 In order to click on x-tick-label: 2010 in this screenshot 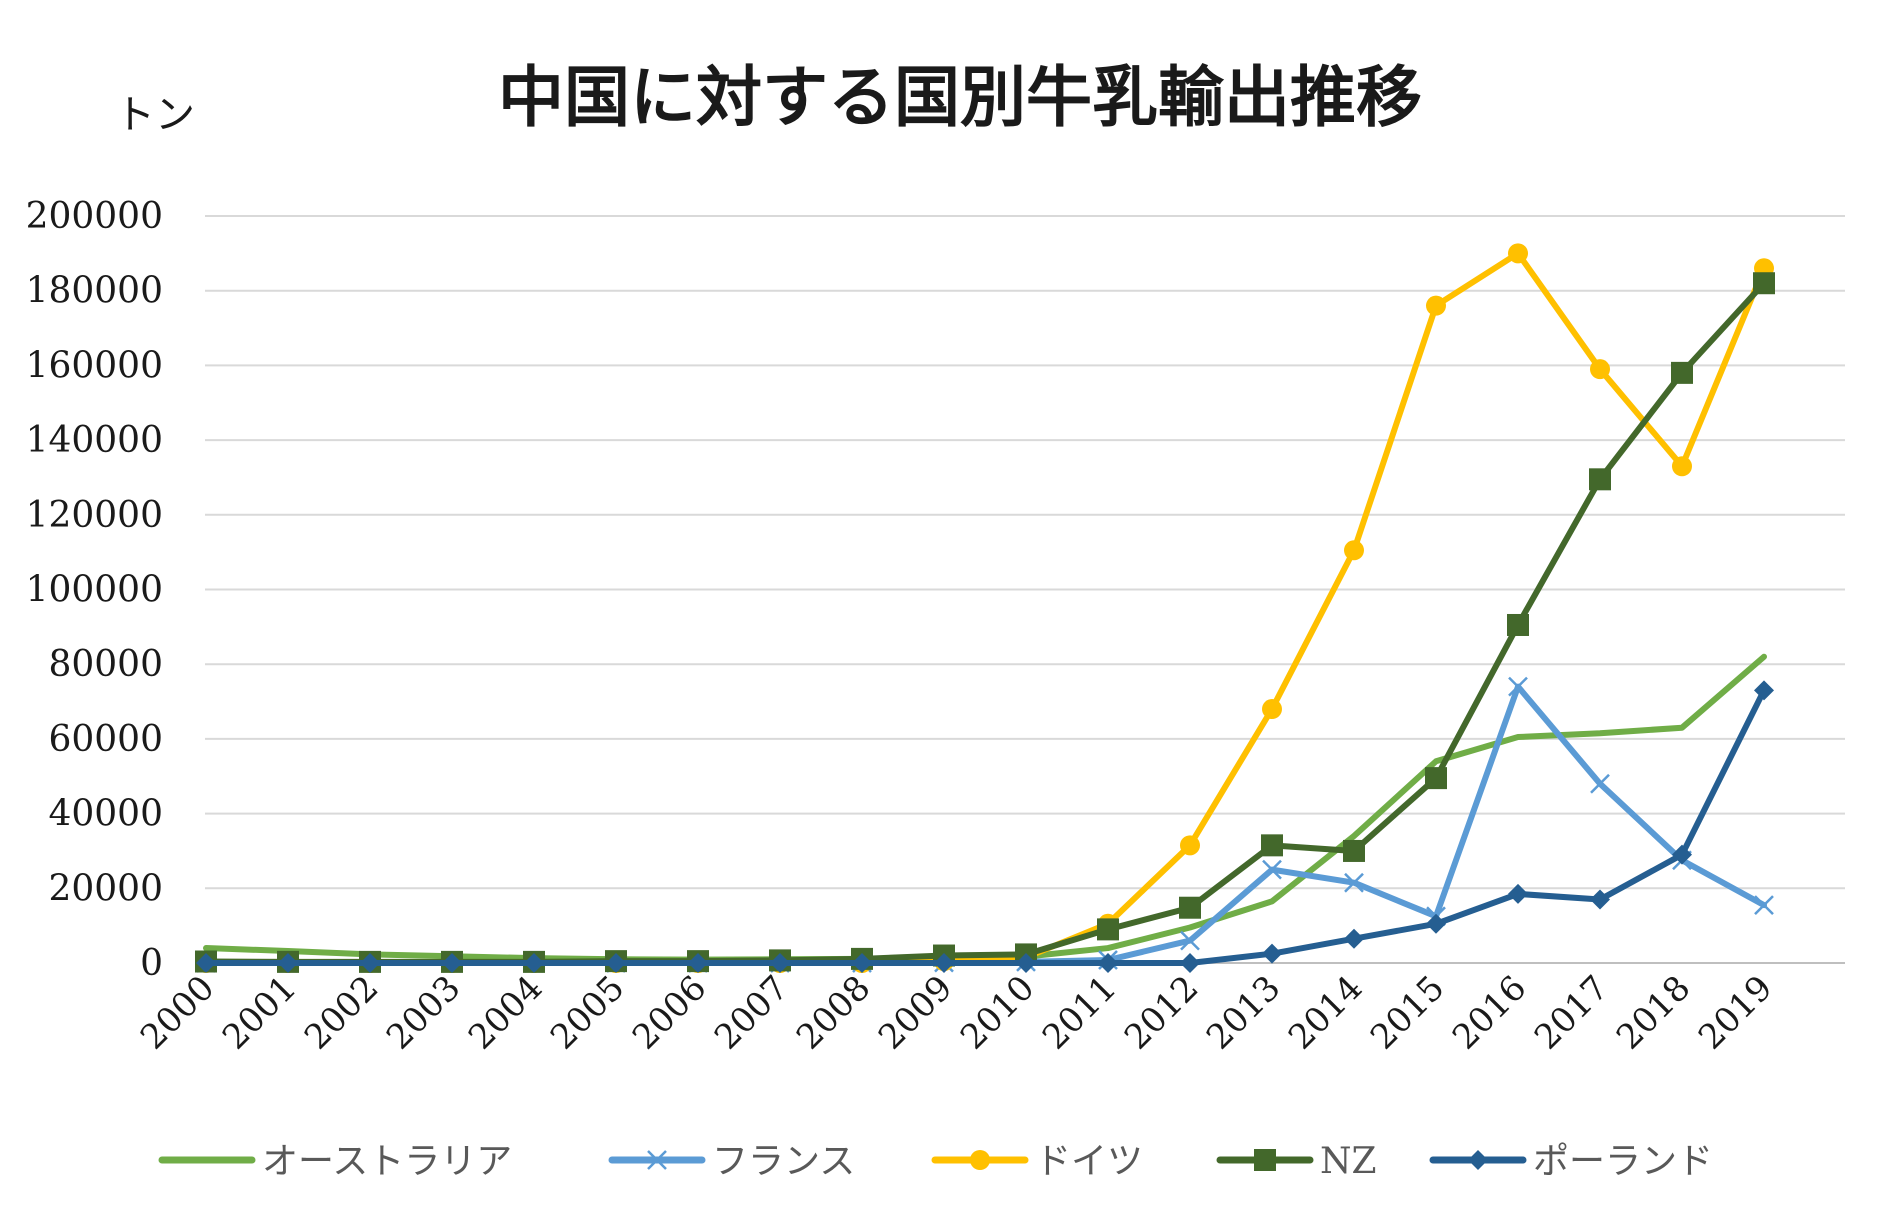, I will do `click(997, 1012)`.